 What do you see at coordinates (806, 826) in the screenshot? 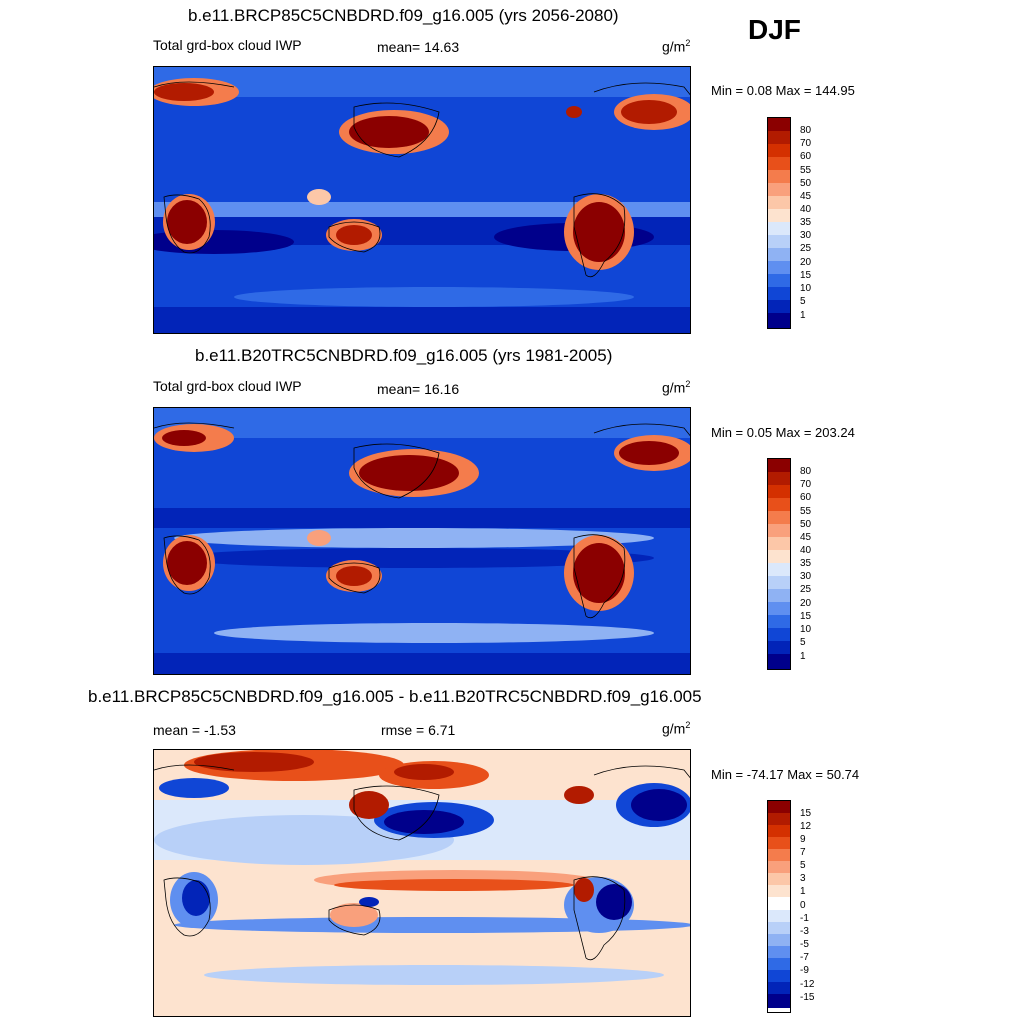
I see `panel3-tick: 12` at bounding box center [806, 826].